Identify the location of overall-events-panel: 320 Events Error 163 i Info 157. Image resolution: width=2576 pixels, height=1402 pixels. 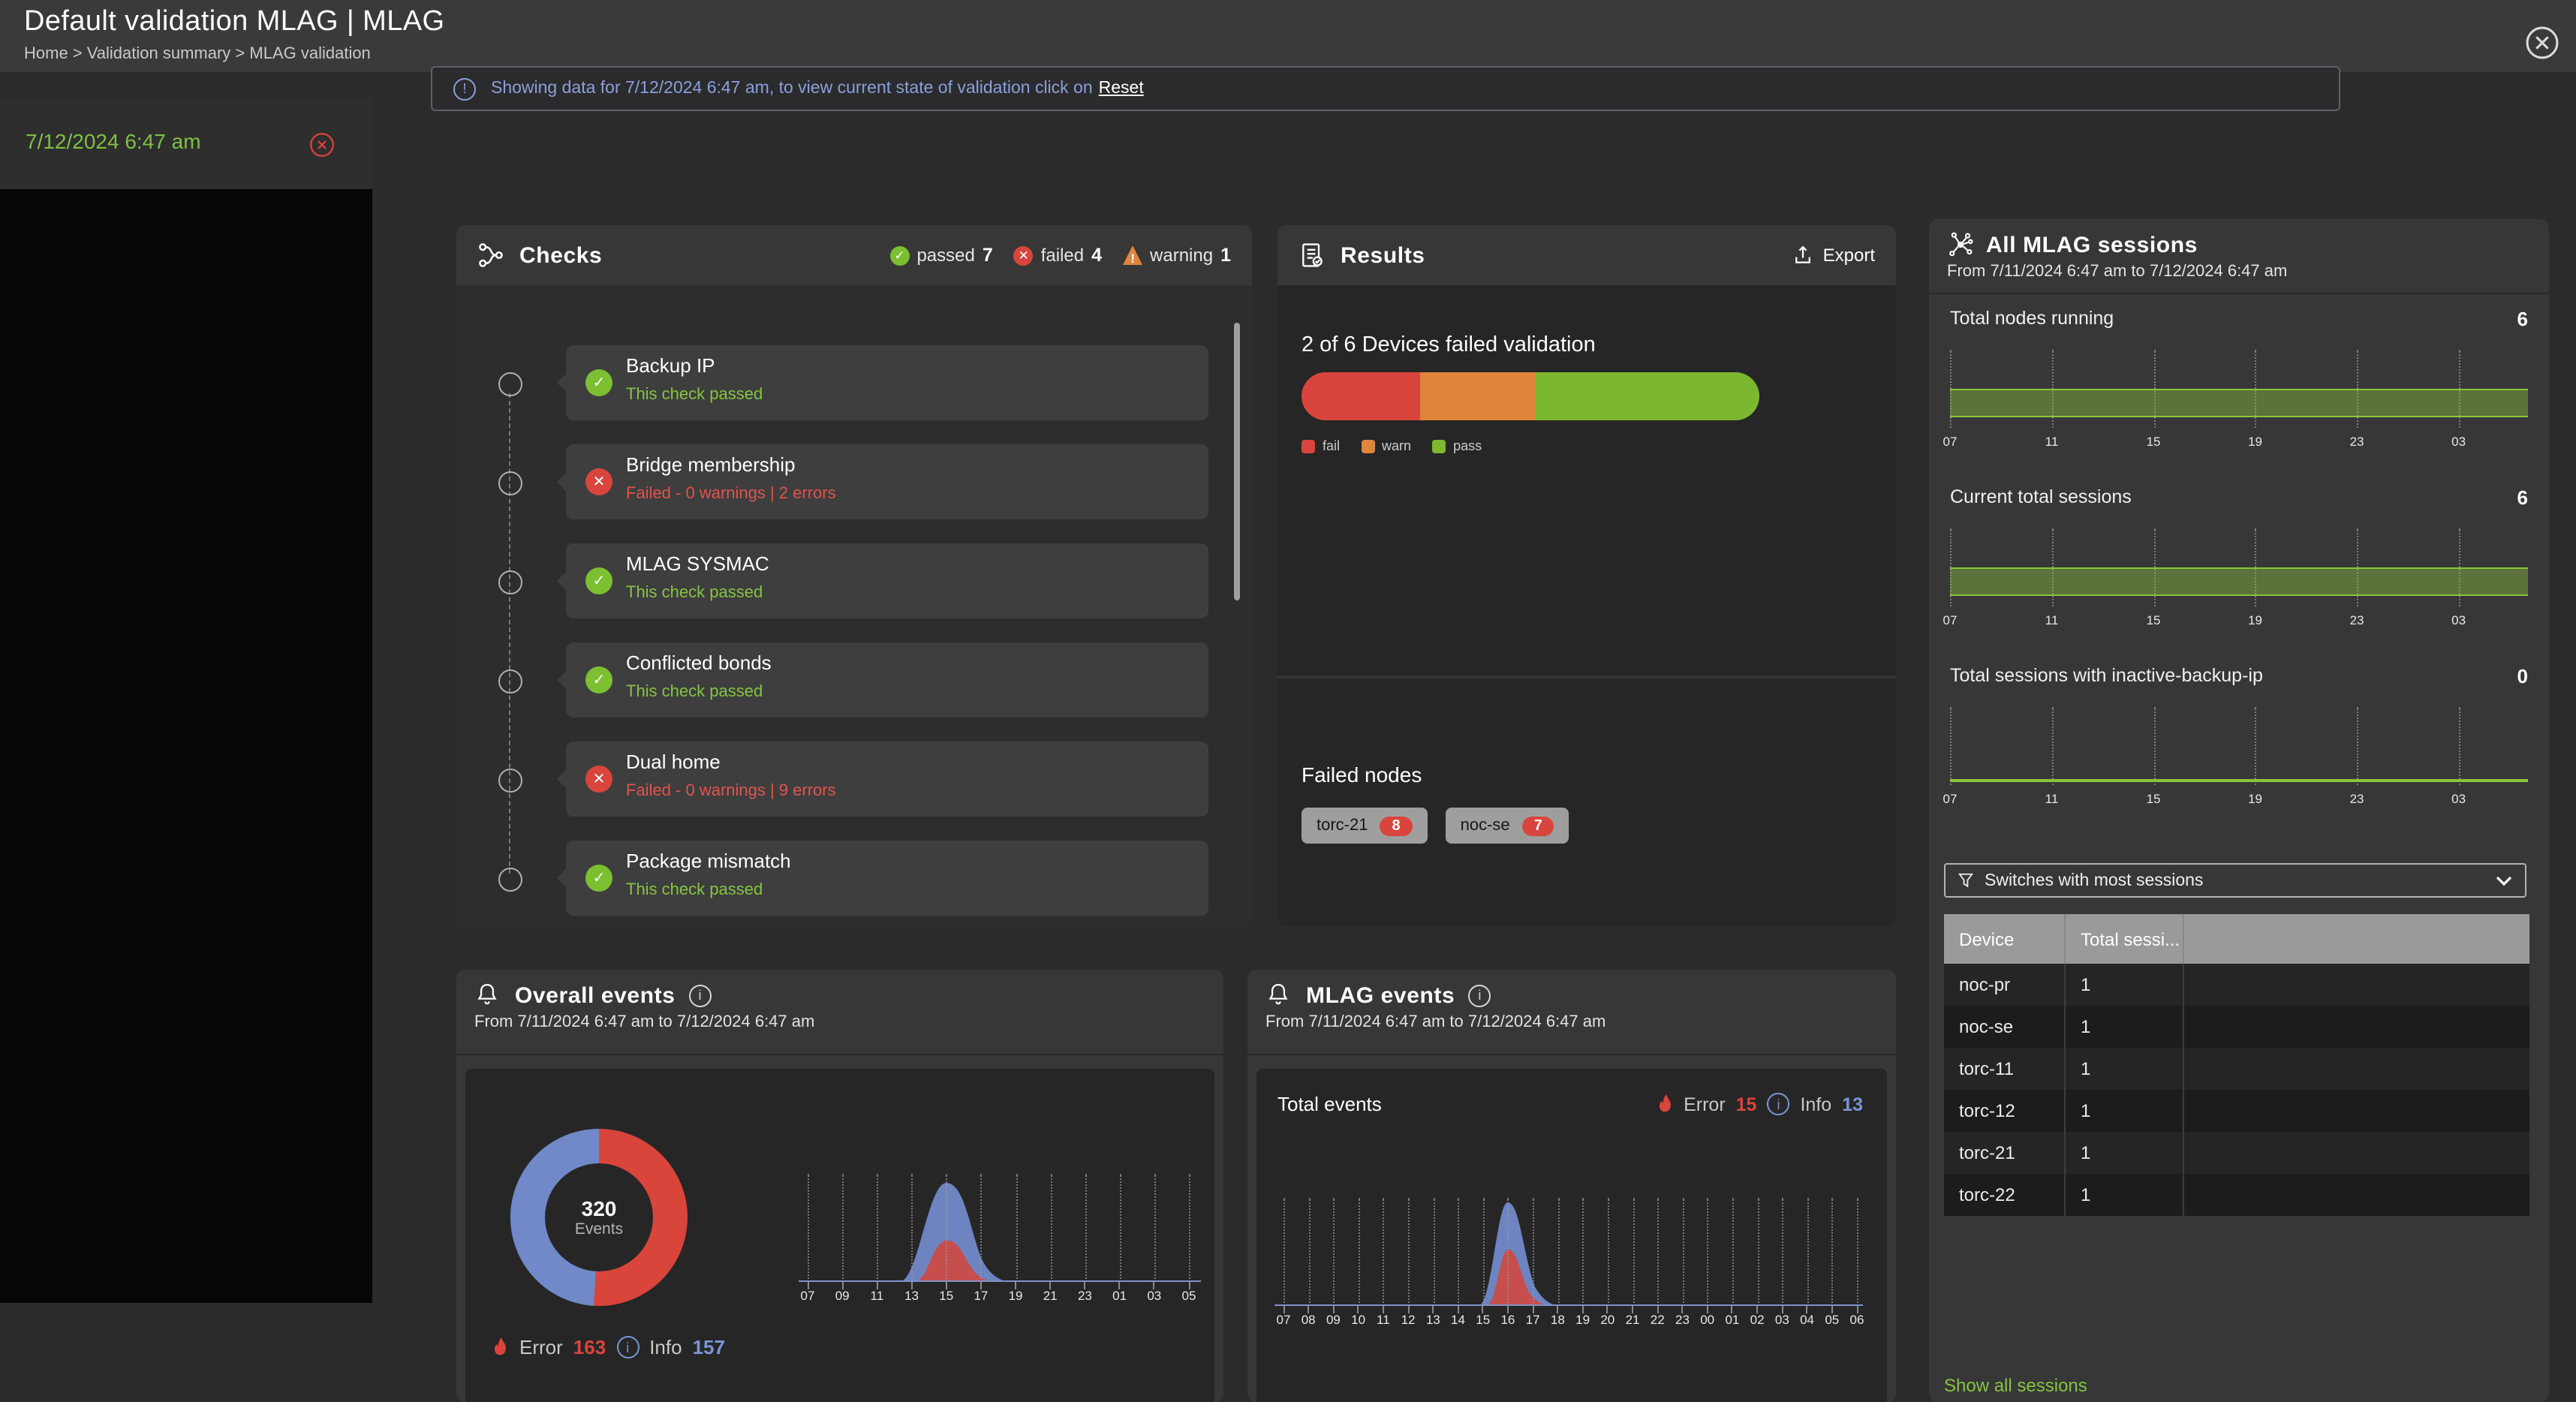
(840, 1235).